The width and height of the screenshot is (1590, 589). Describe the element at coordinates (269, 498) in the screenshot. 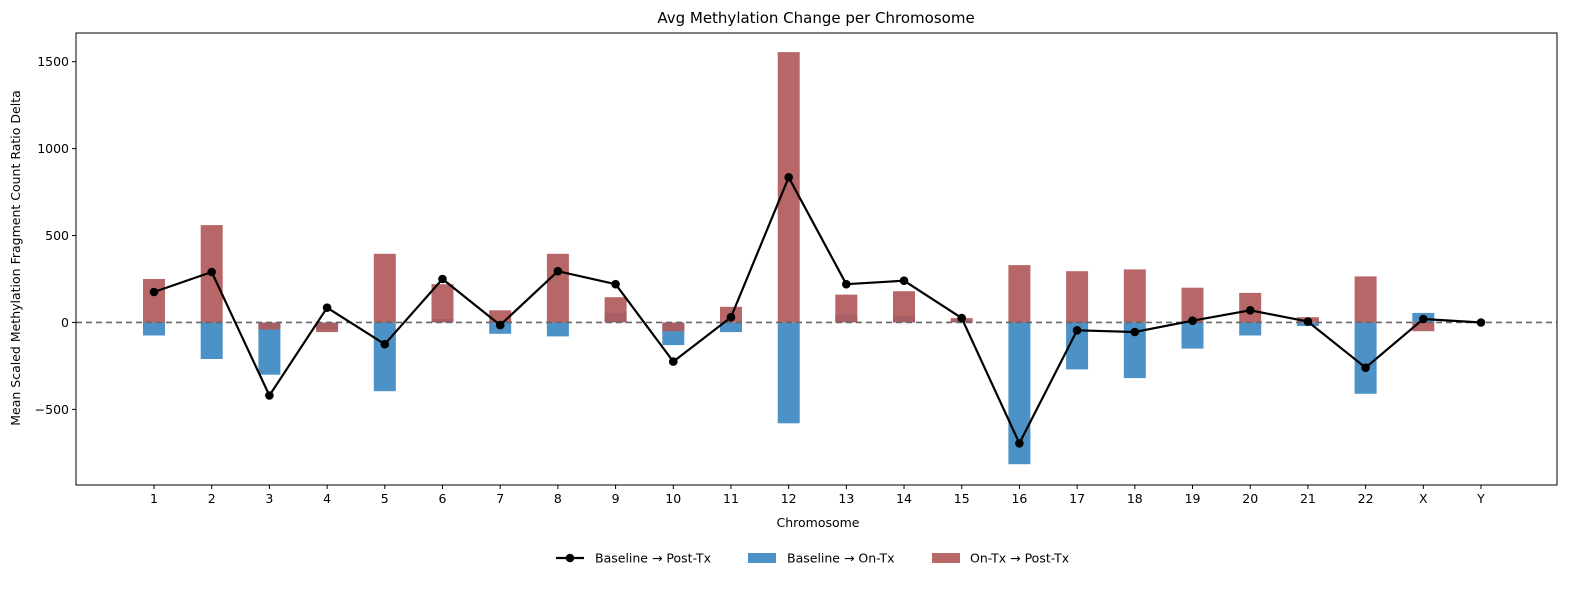

I see `x-tick-label: 3` at that location.